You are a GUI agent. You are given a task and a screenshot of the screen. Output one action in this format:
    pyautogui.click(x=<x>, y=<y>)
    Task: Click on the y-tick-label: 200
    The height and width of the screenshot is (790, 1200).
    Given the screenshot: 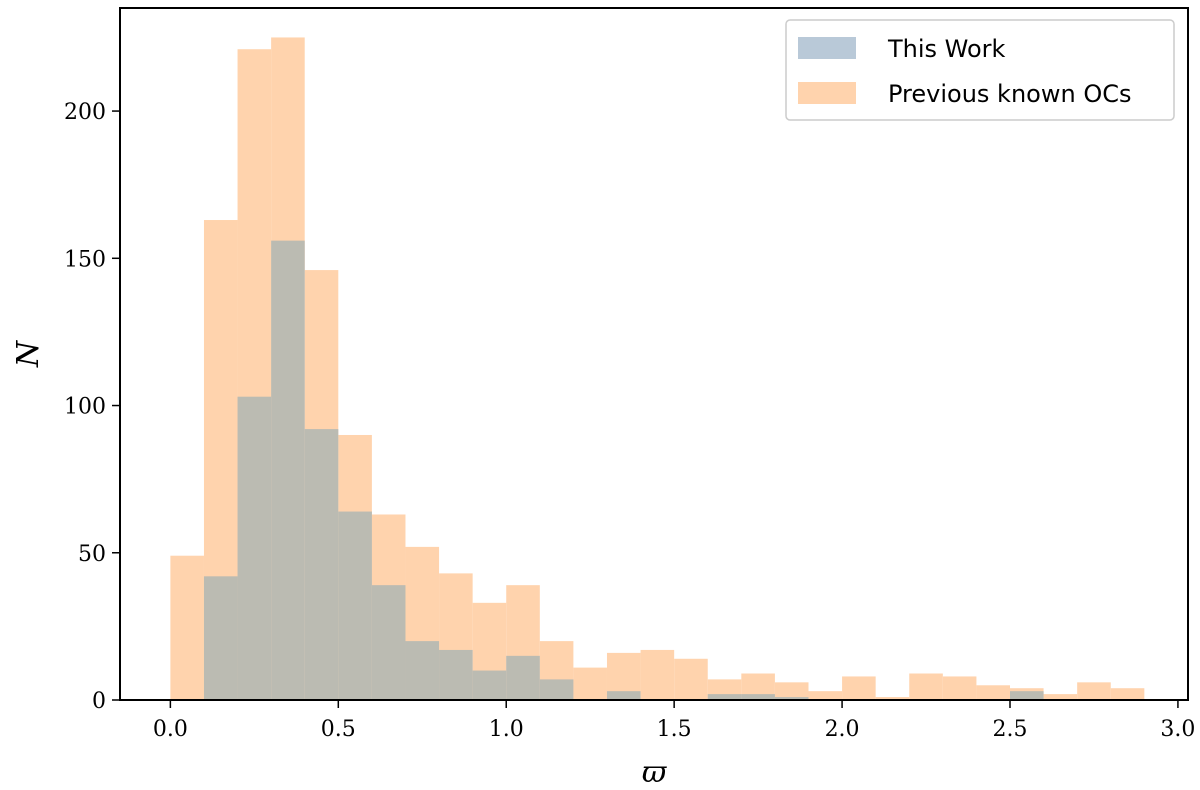 What is the action you would take?
    pyautogui.click(x=85, y=112)
    